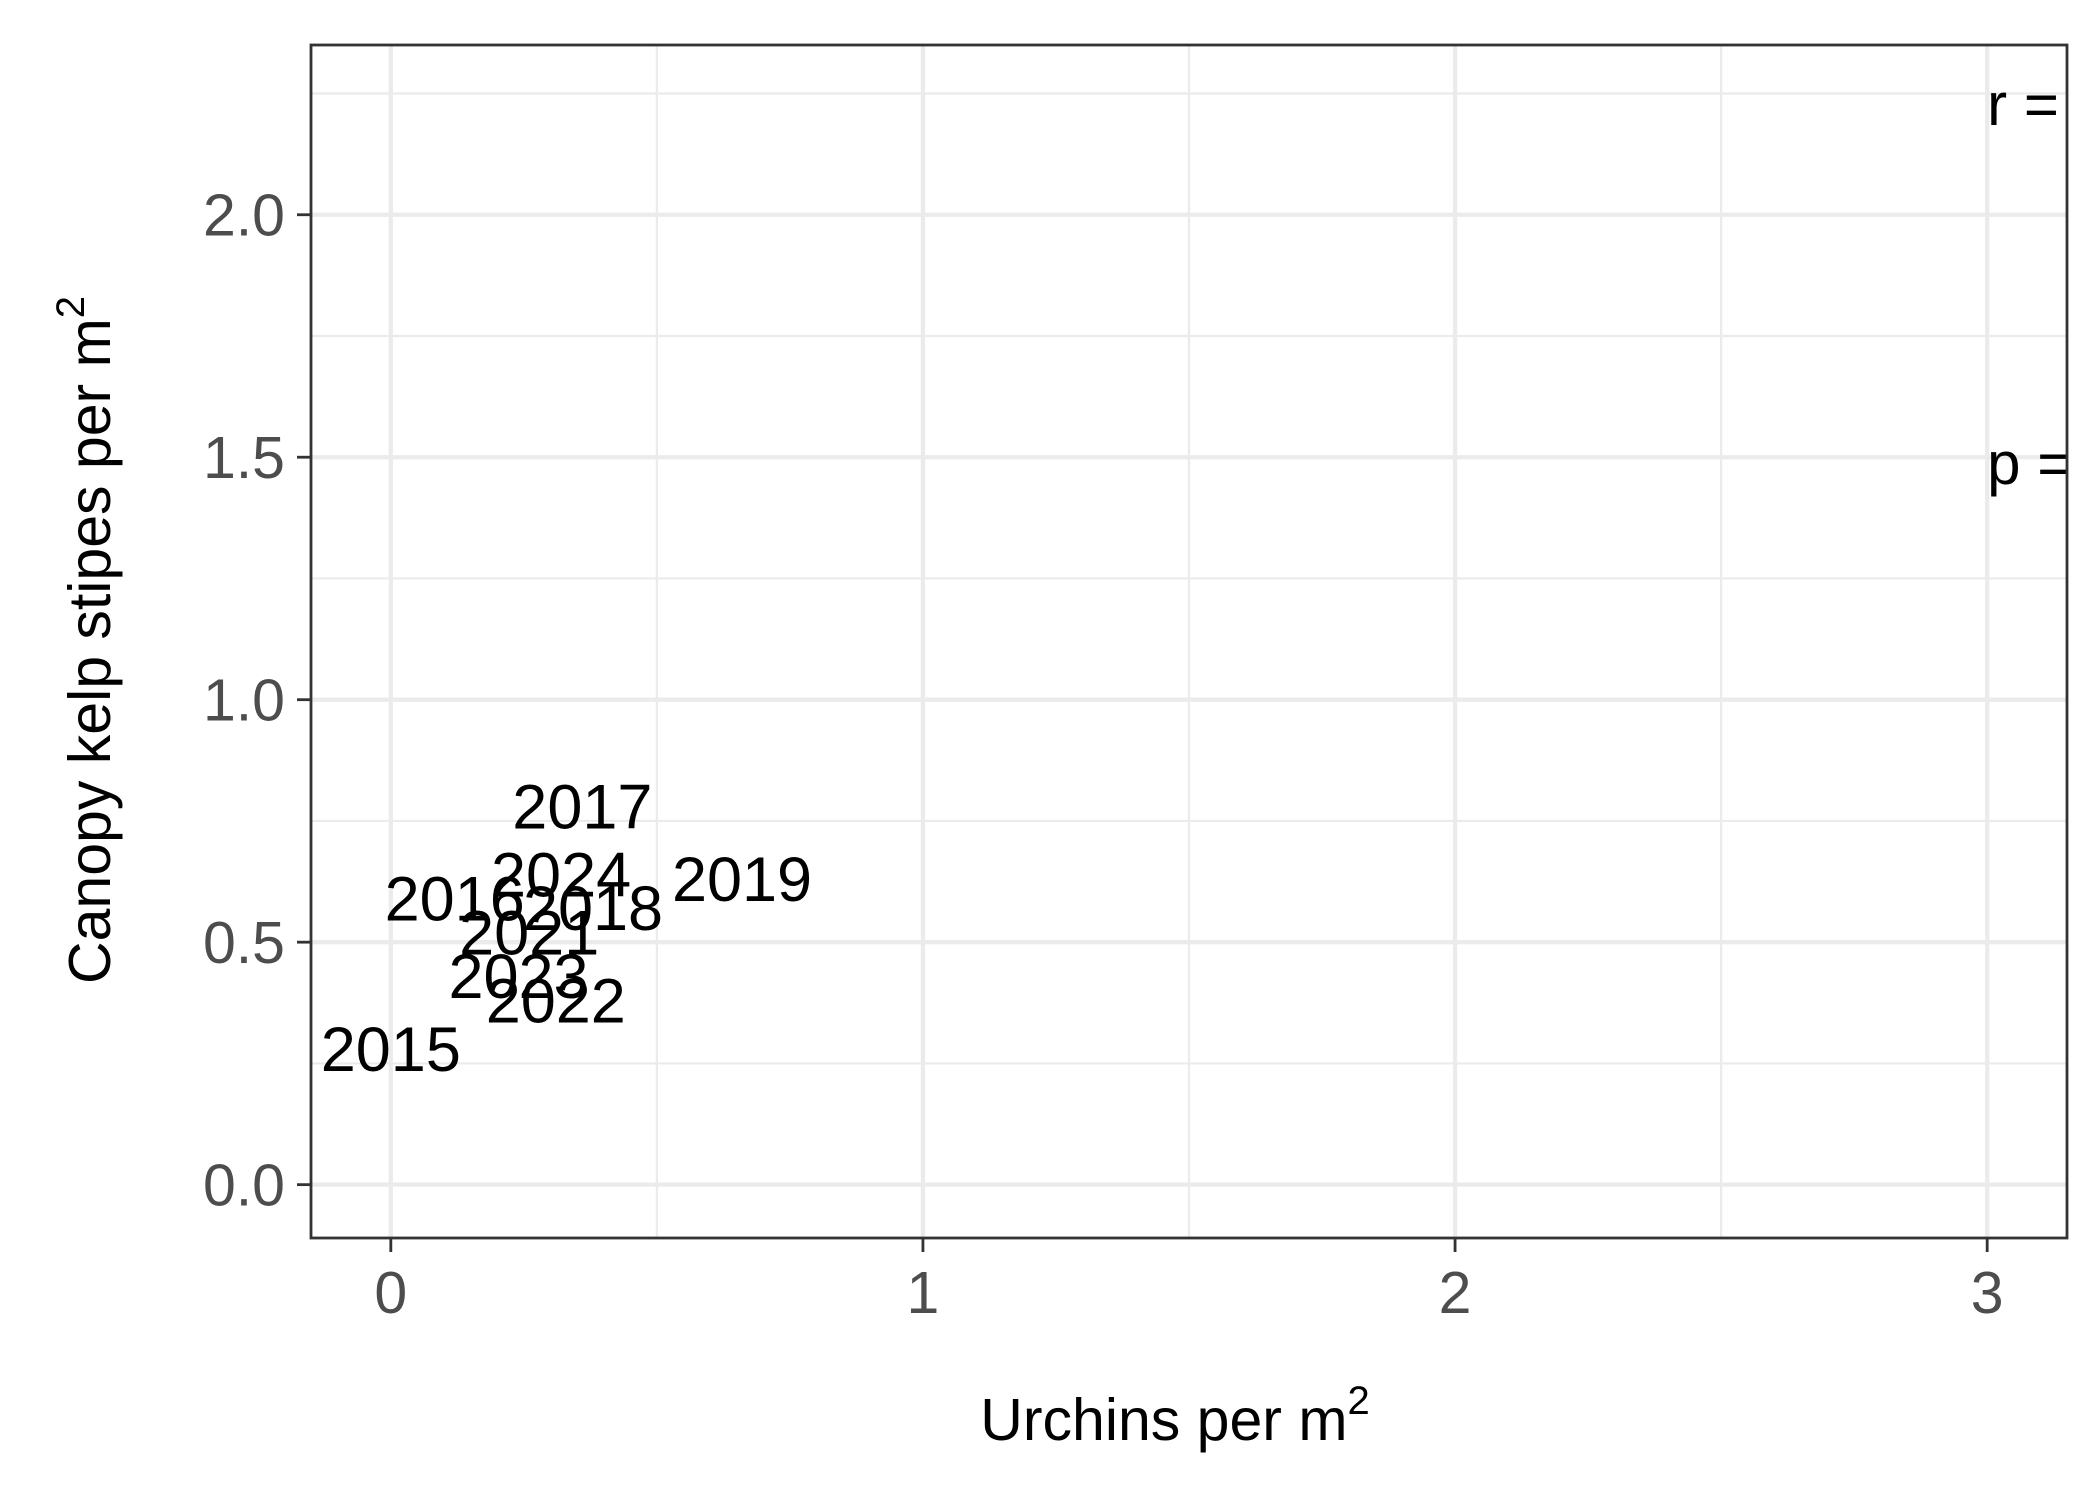 The height and width of the screenshot is (1500, 2100). What do you see at coordinates (742, 880) in the screenshot?
I see `point-label-2019: 2019` at bounding box center [742, 880].